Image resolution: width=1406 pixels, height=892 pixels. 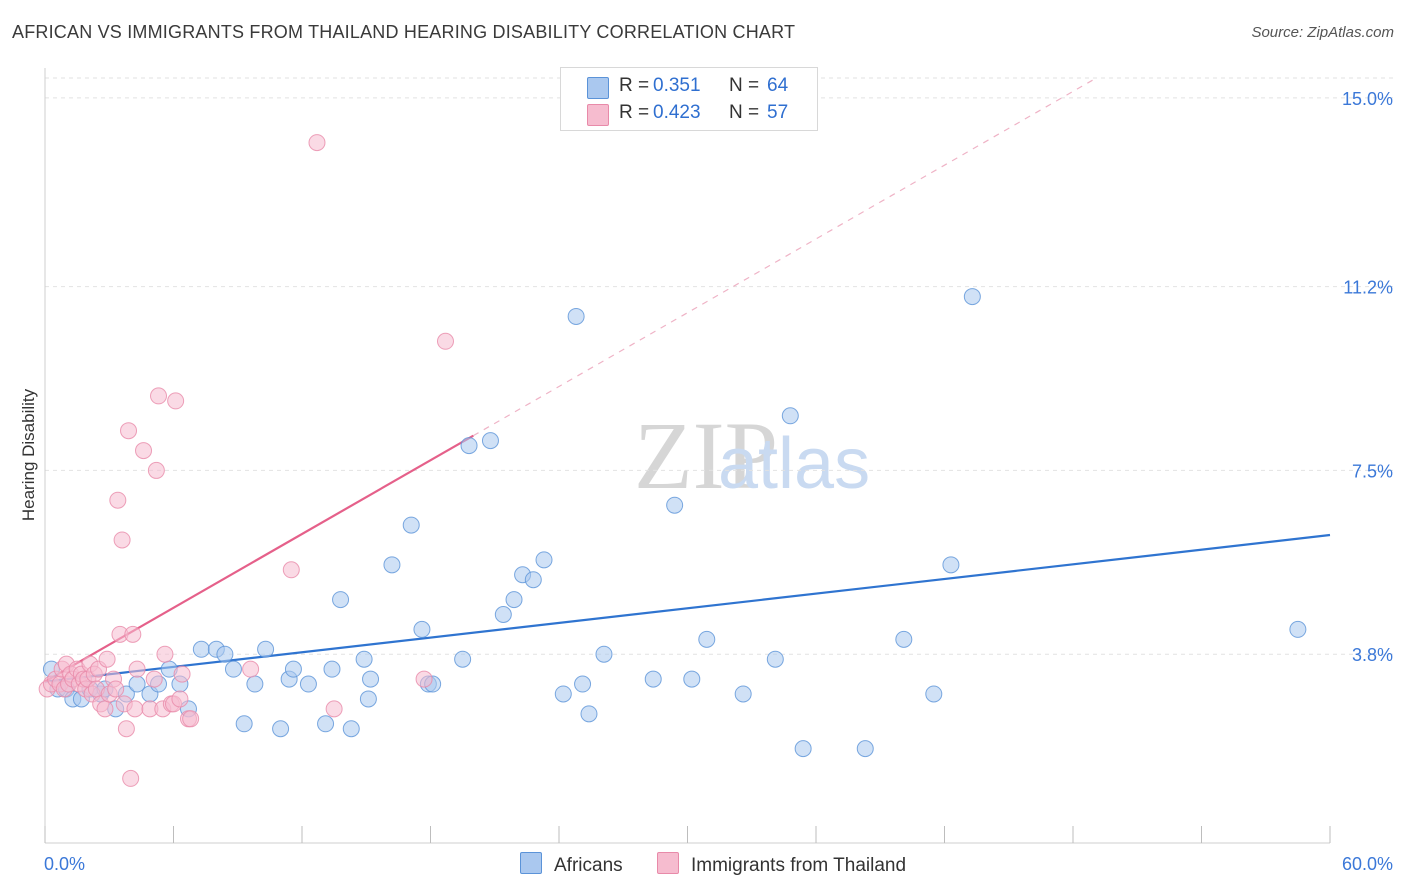 What do you see at coordinates (1372, 471) in the screenshot?
I see `y-tick-label: 7.5%` at bounding box center [1372, 471].